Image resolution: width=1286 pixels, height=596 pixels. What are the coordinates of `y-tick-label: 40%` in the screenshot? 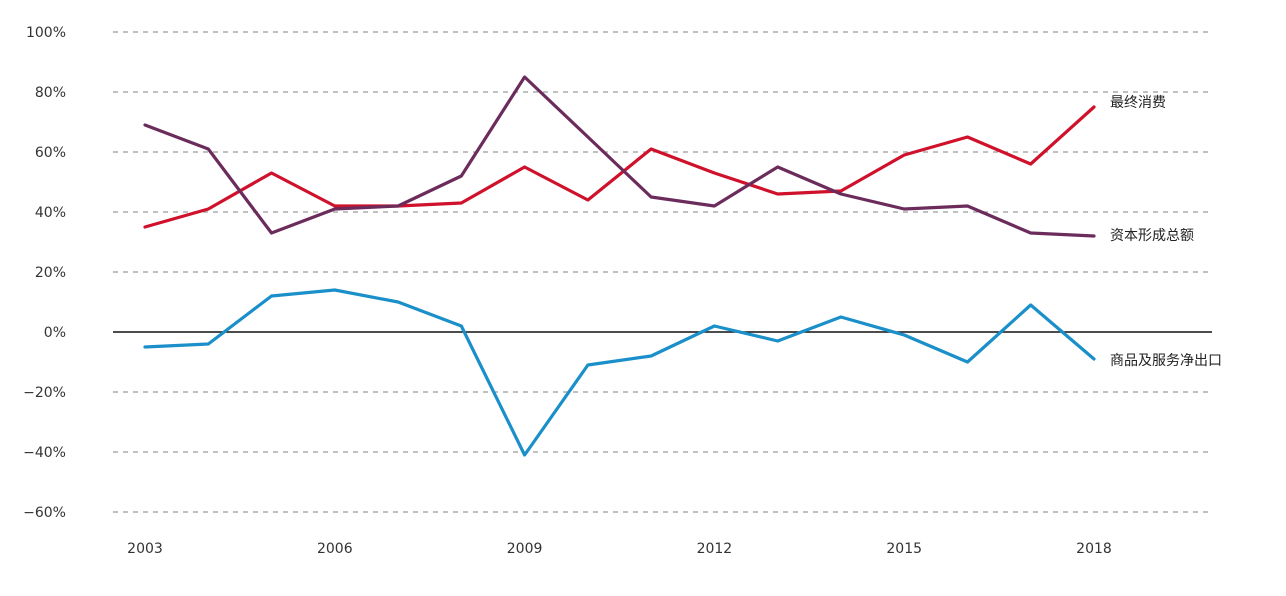 It's located at (50, 213).